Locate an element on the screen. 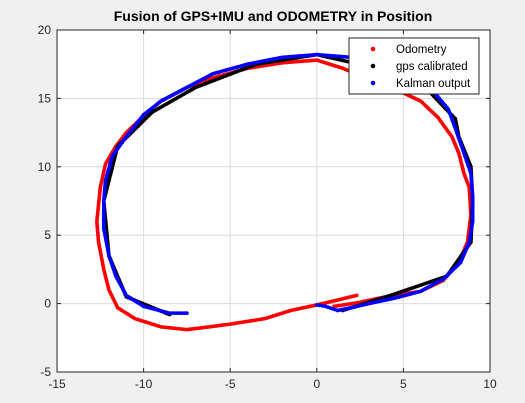 Image resolution: width=525 pixels, height=403 pixels. x-tick-label: -10 is located at coordinates (144, 384).